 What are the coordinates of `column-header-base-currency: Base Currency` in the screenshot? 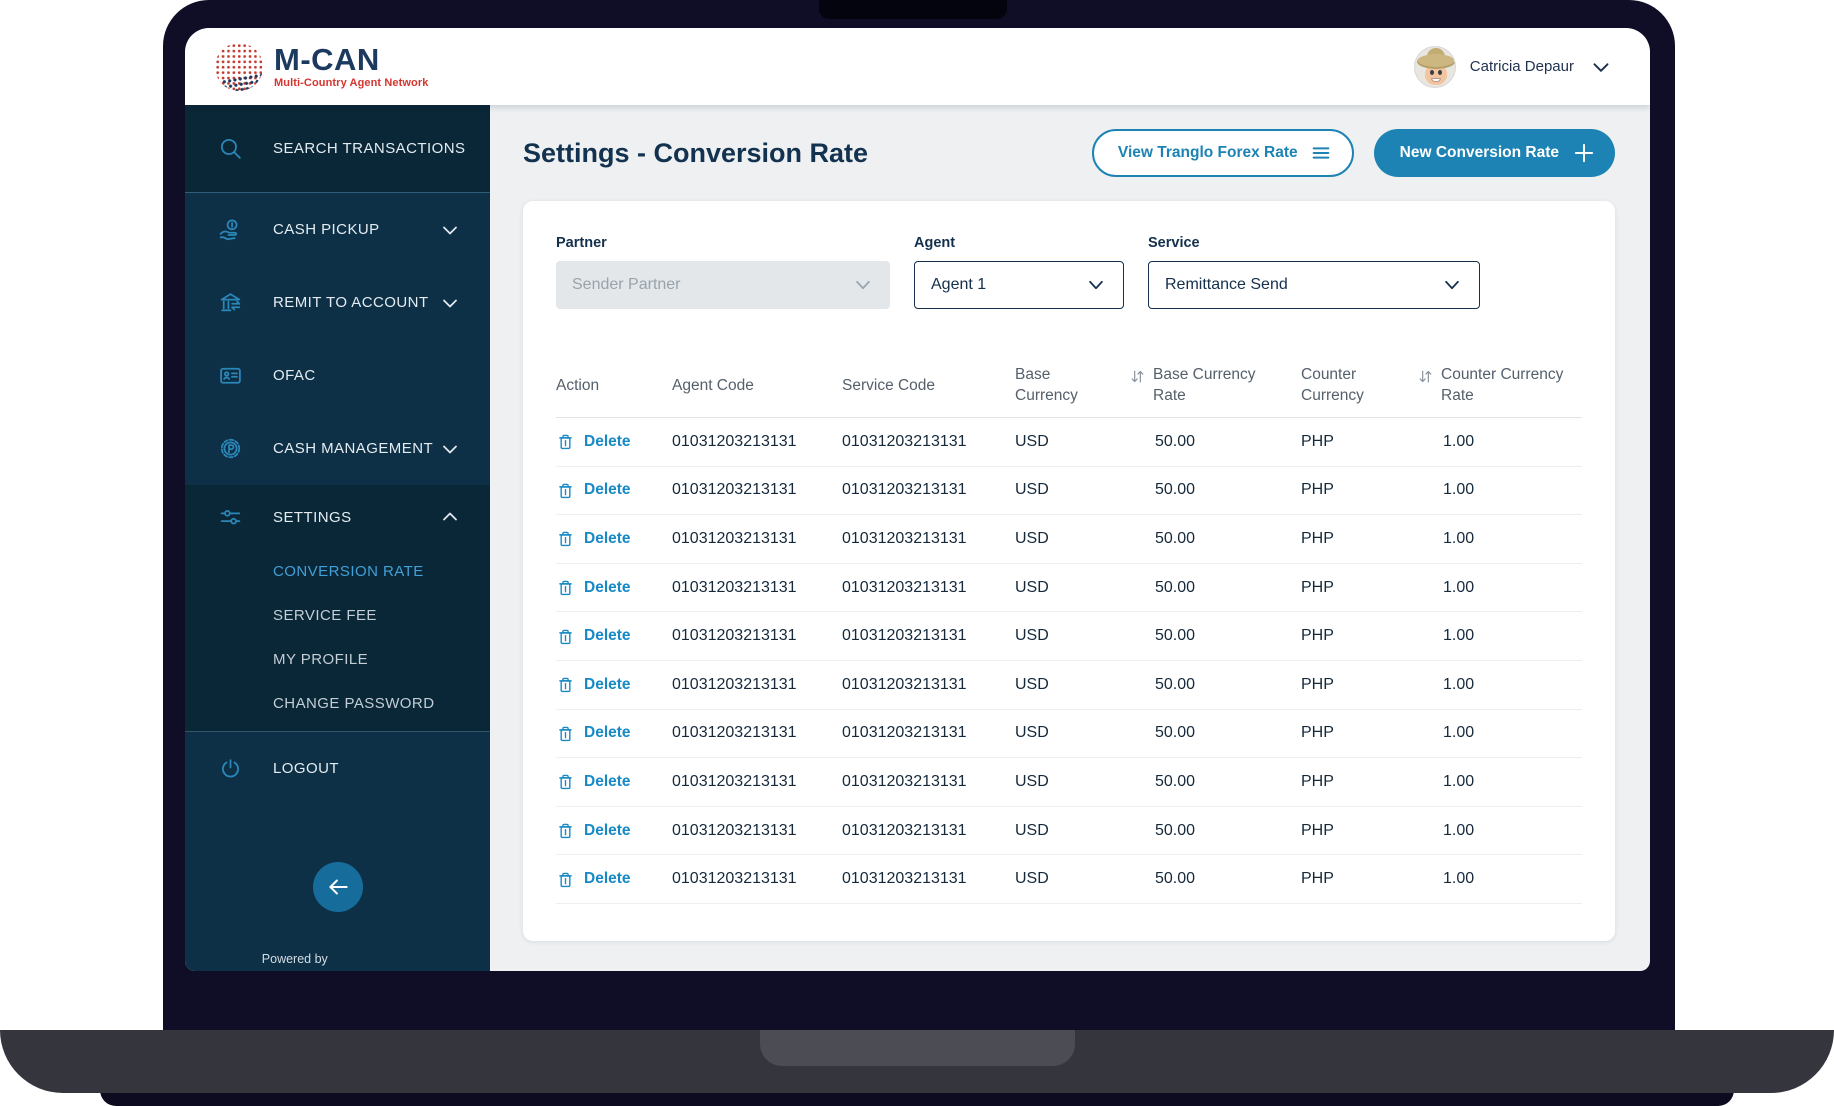 It's located at (1046, 385).